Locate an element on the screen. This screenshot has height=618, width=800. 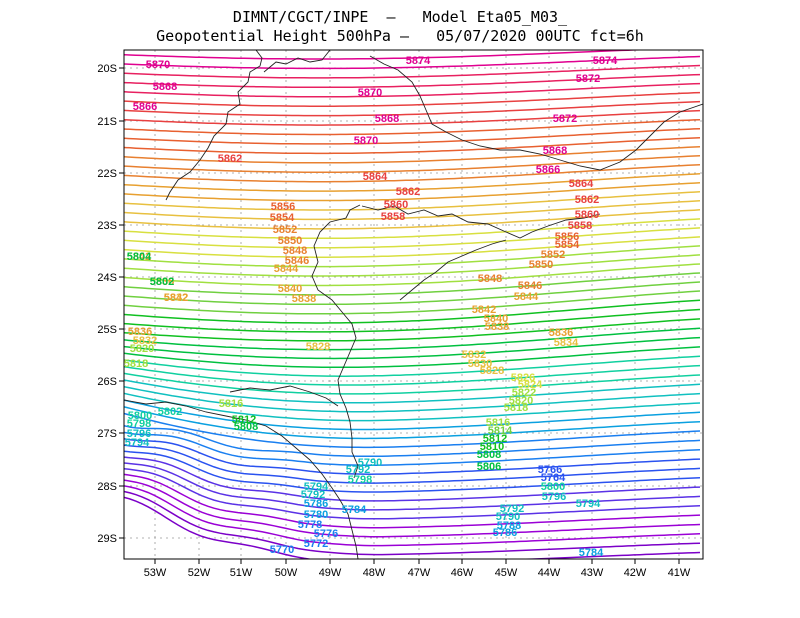
contour-label: 5864 is located at coordinates (375, 177).